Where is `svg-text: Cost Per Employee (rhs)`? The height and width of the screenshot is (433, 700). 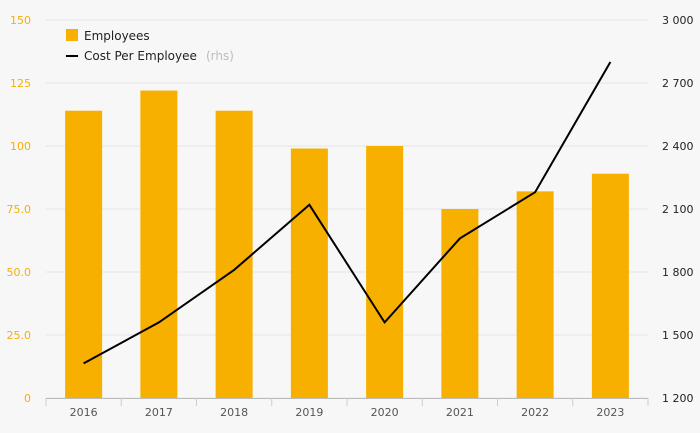
svg-text: Cost Per Employee (rhs) is located at coordinates (159, 54).